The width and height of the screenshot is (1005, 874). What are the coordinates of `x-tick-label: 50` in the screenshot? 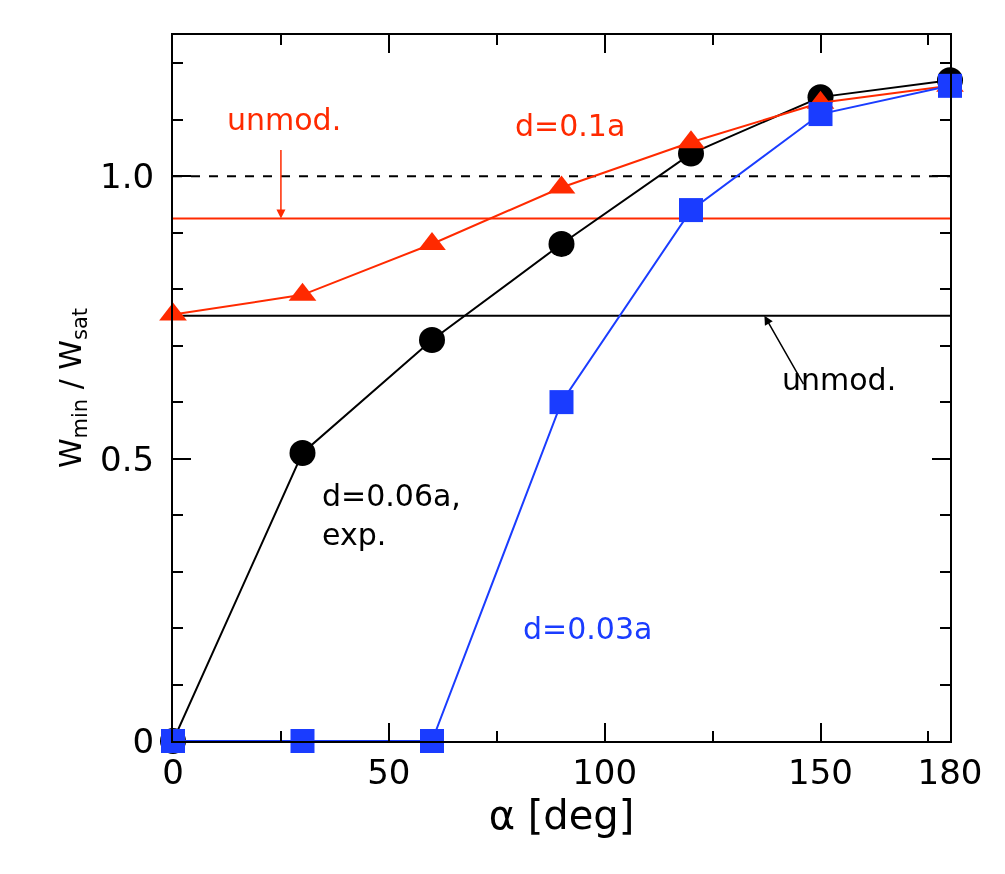 It's located at (389, 771).